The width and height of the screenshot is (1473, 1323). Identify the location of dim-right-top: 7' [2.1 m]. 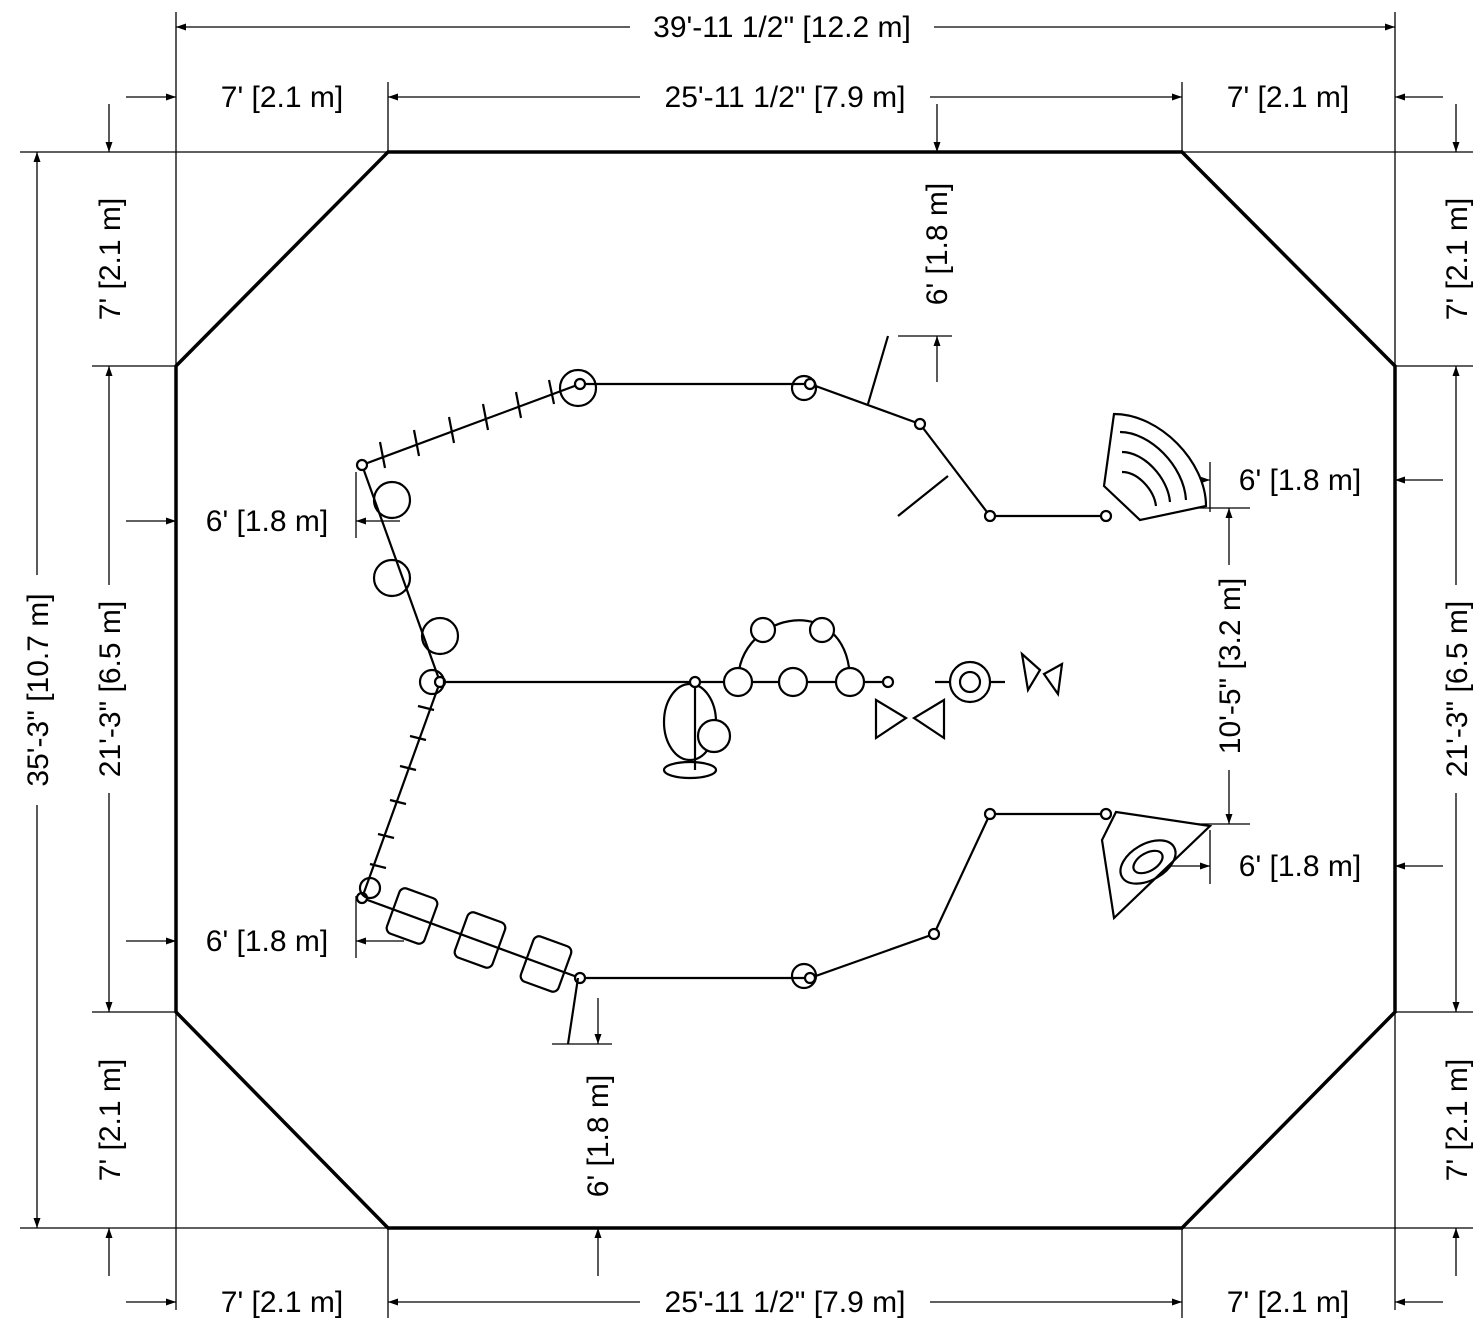
(1457, 212).